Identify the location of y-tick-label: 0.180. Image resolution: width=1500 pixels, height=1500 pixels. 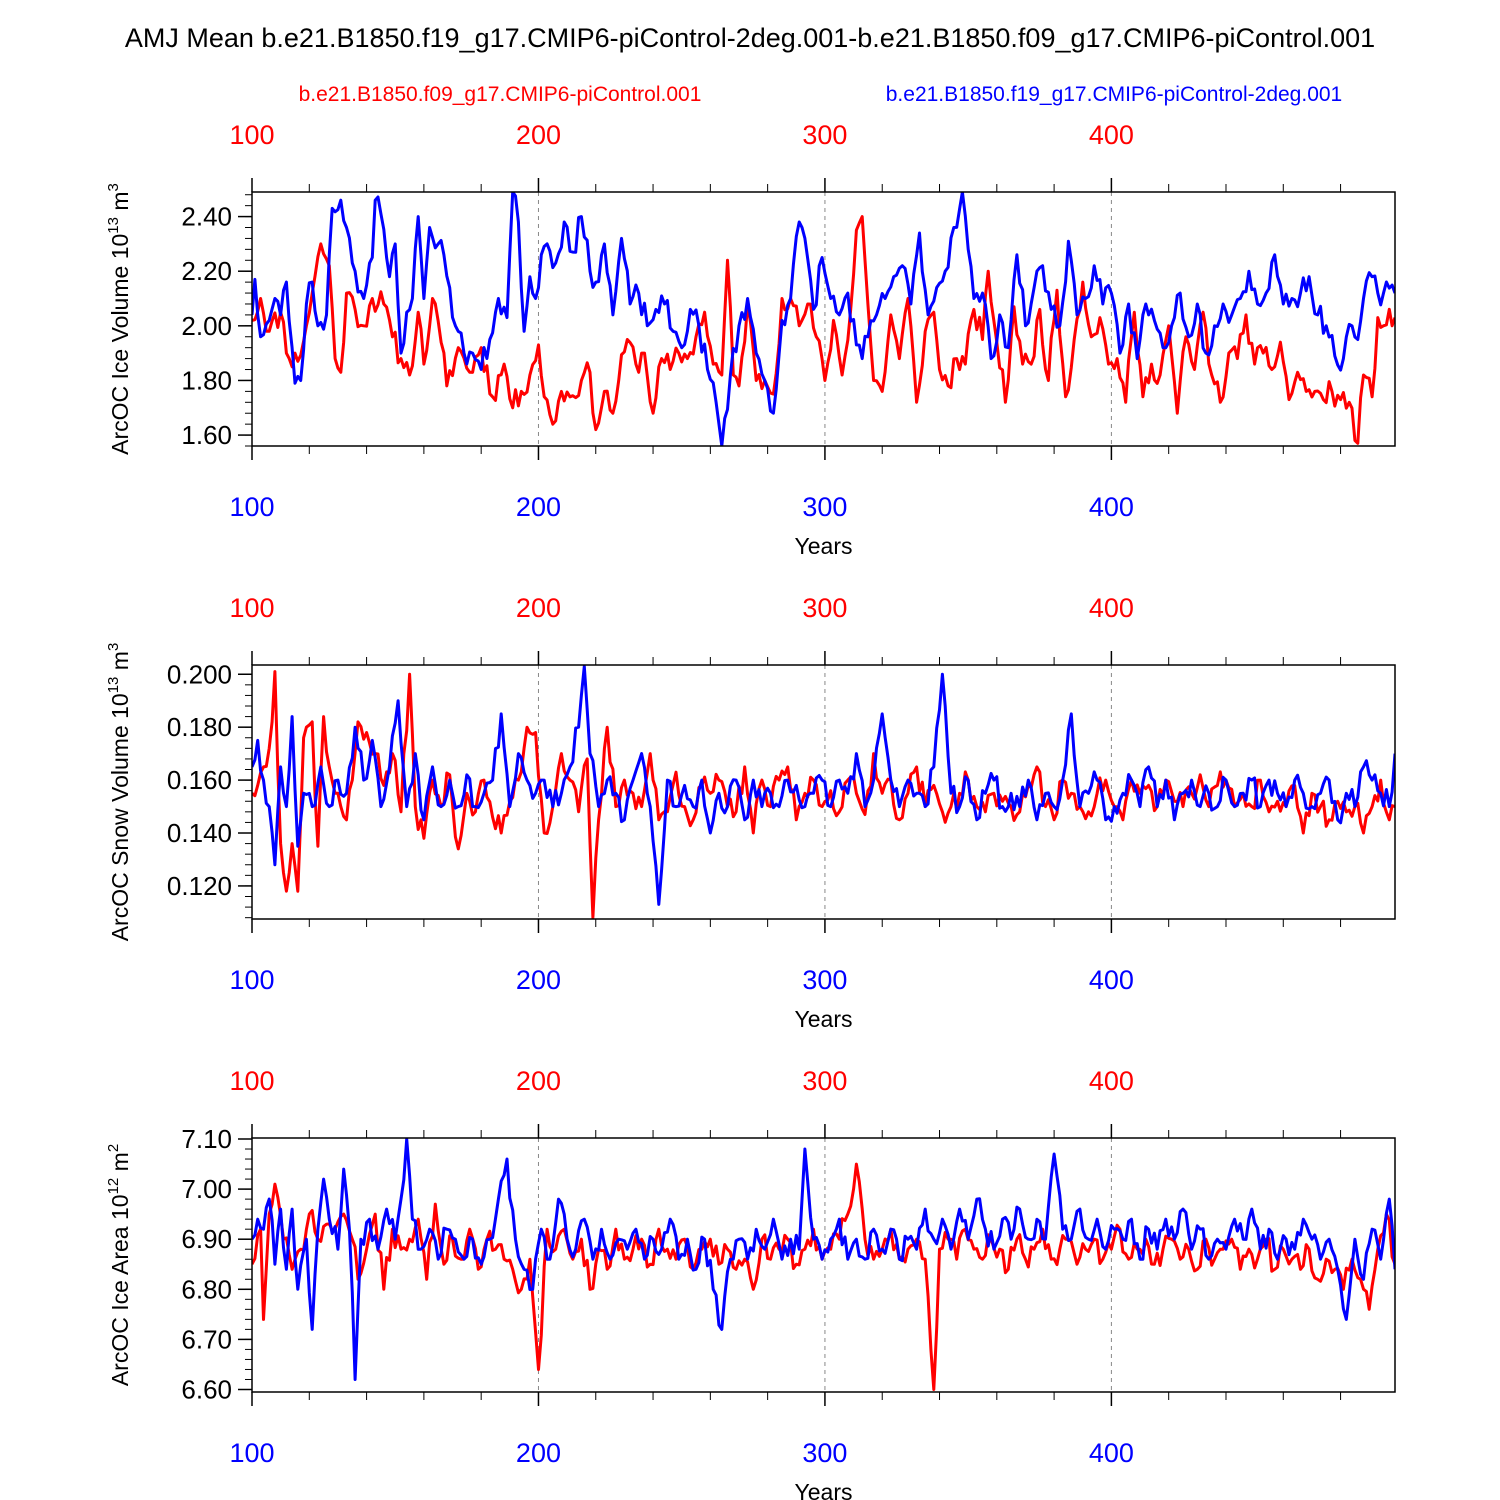
(199, 727).